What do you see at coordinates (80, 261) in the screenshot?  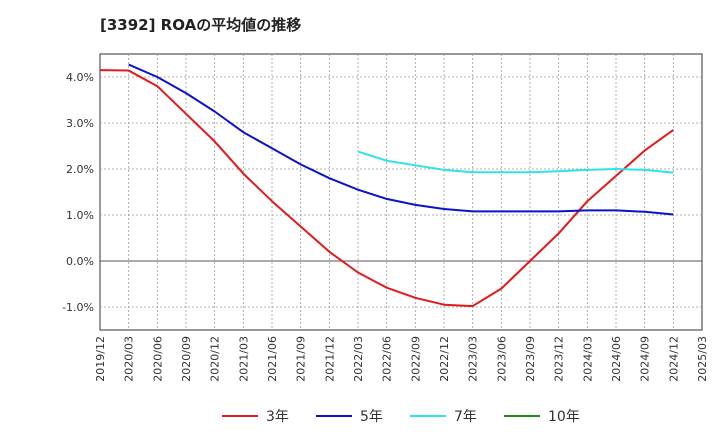 I see `y-tick-label: 0.0%` at bounding box center [80, 261].